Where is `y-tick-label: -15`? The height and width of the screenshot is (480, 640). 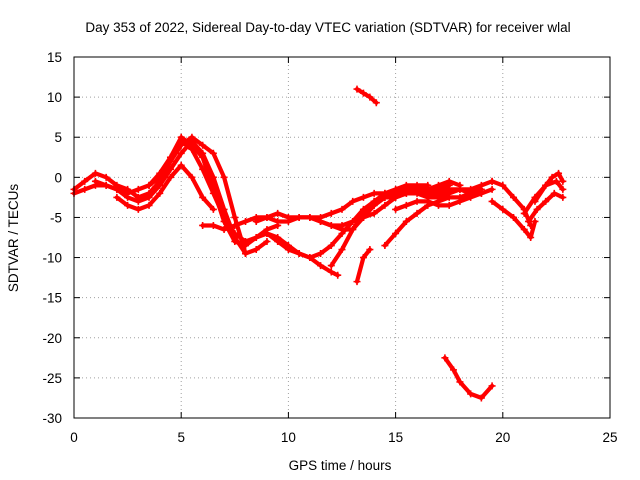 y-tick-label: -15 is located at coordinates (52, 298).